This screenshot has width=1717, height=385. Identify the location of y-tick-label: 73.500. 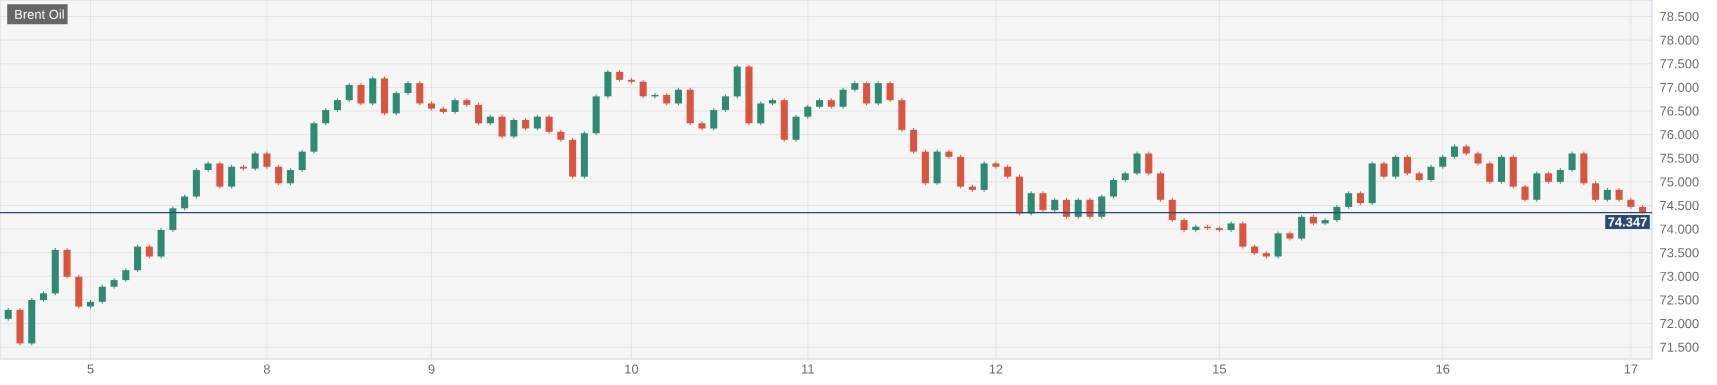
(1679, 253).